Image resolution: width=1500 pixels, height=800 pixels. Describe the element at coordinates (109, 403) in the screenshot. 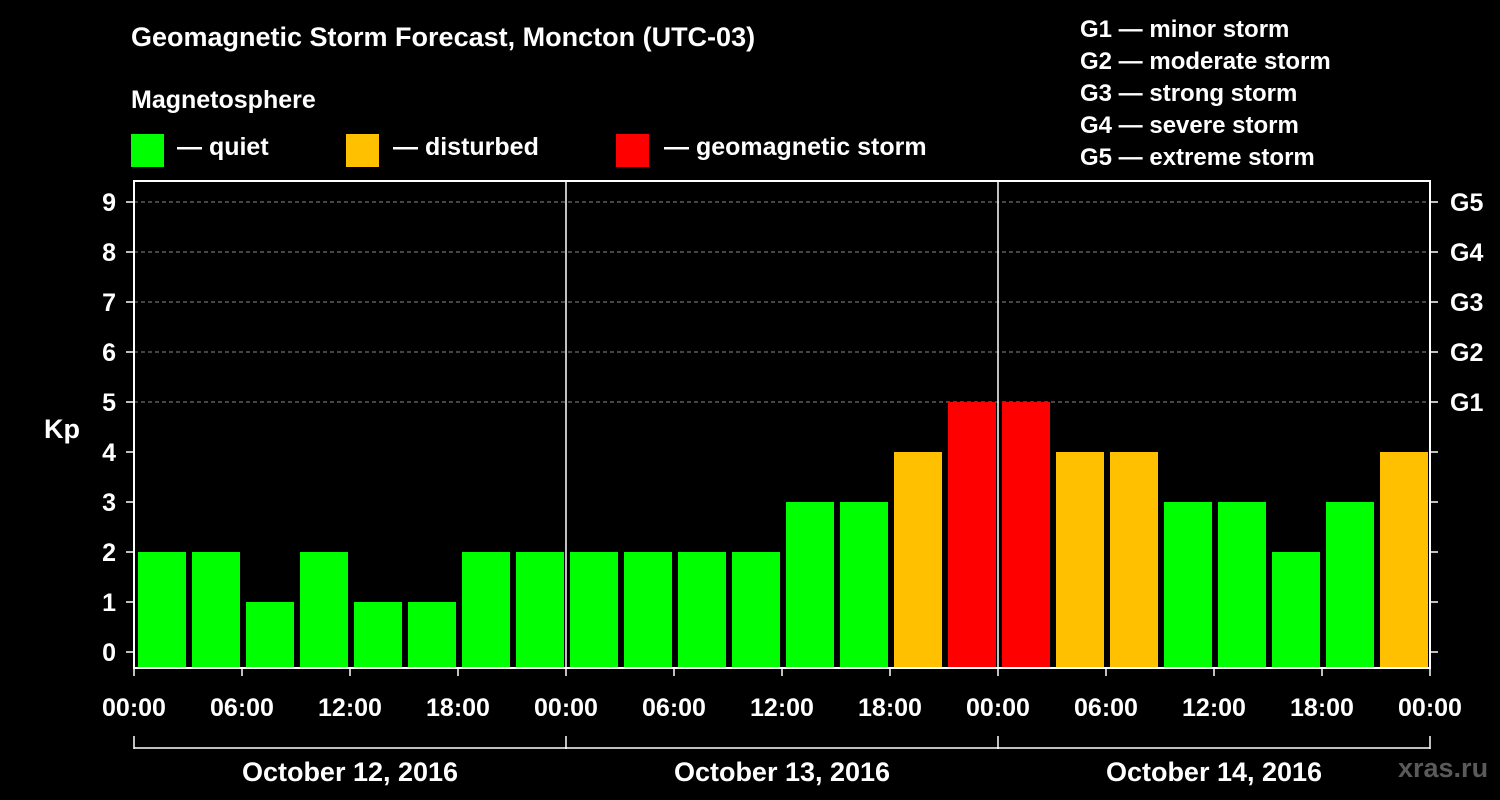

I see `y-tick-label: 5` at that location.